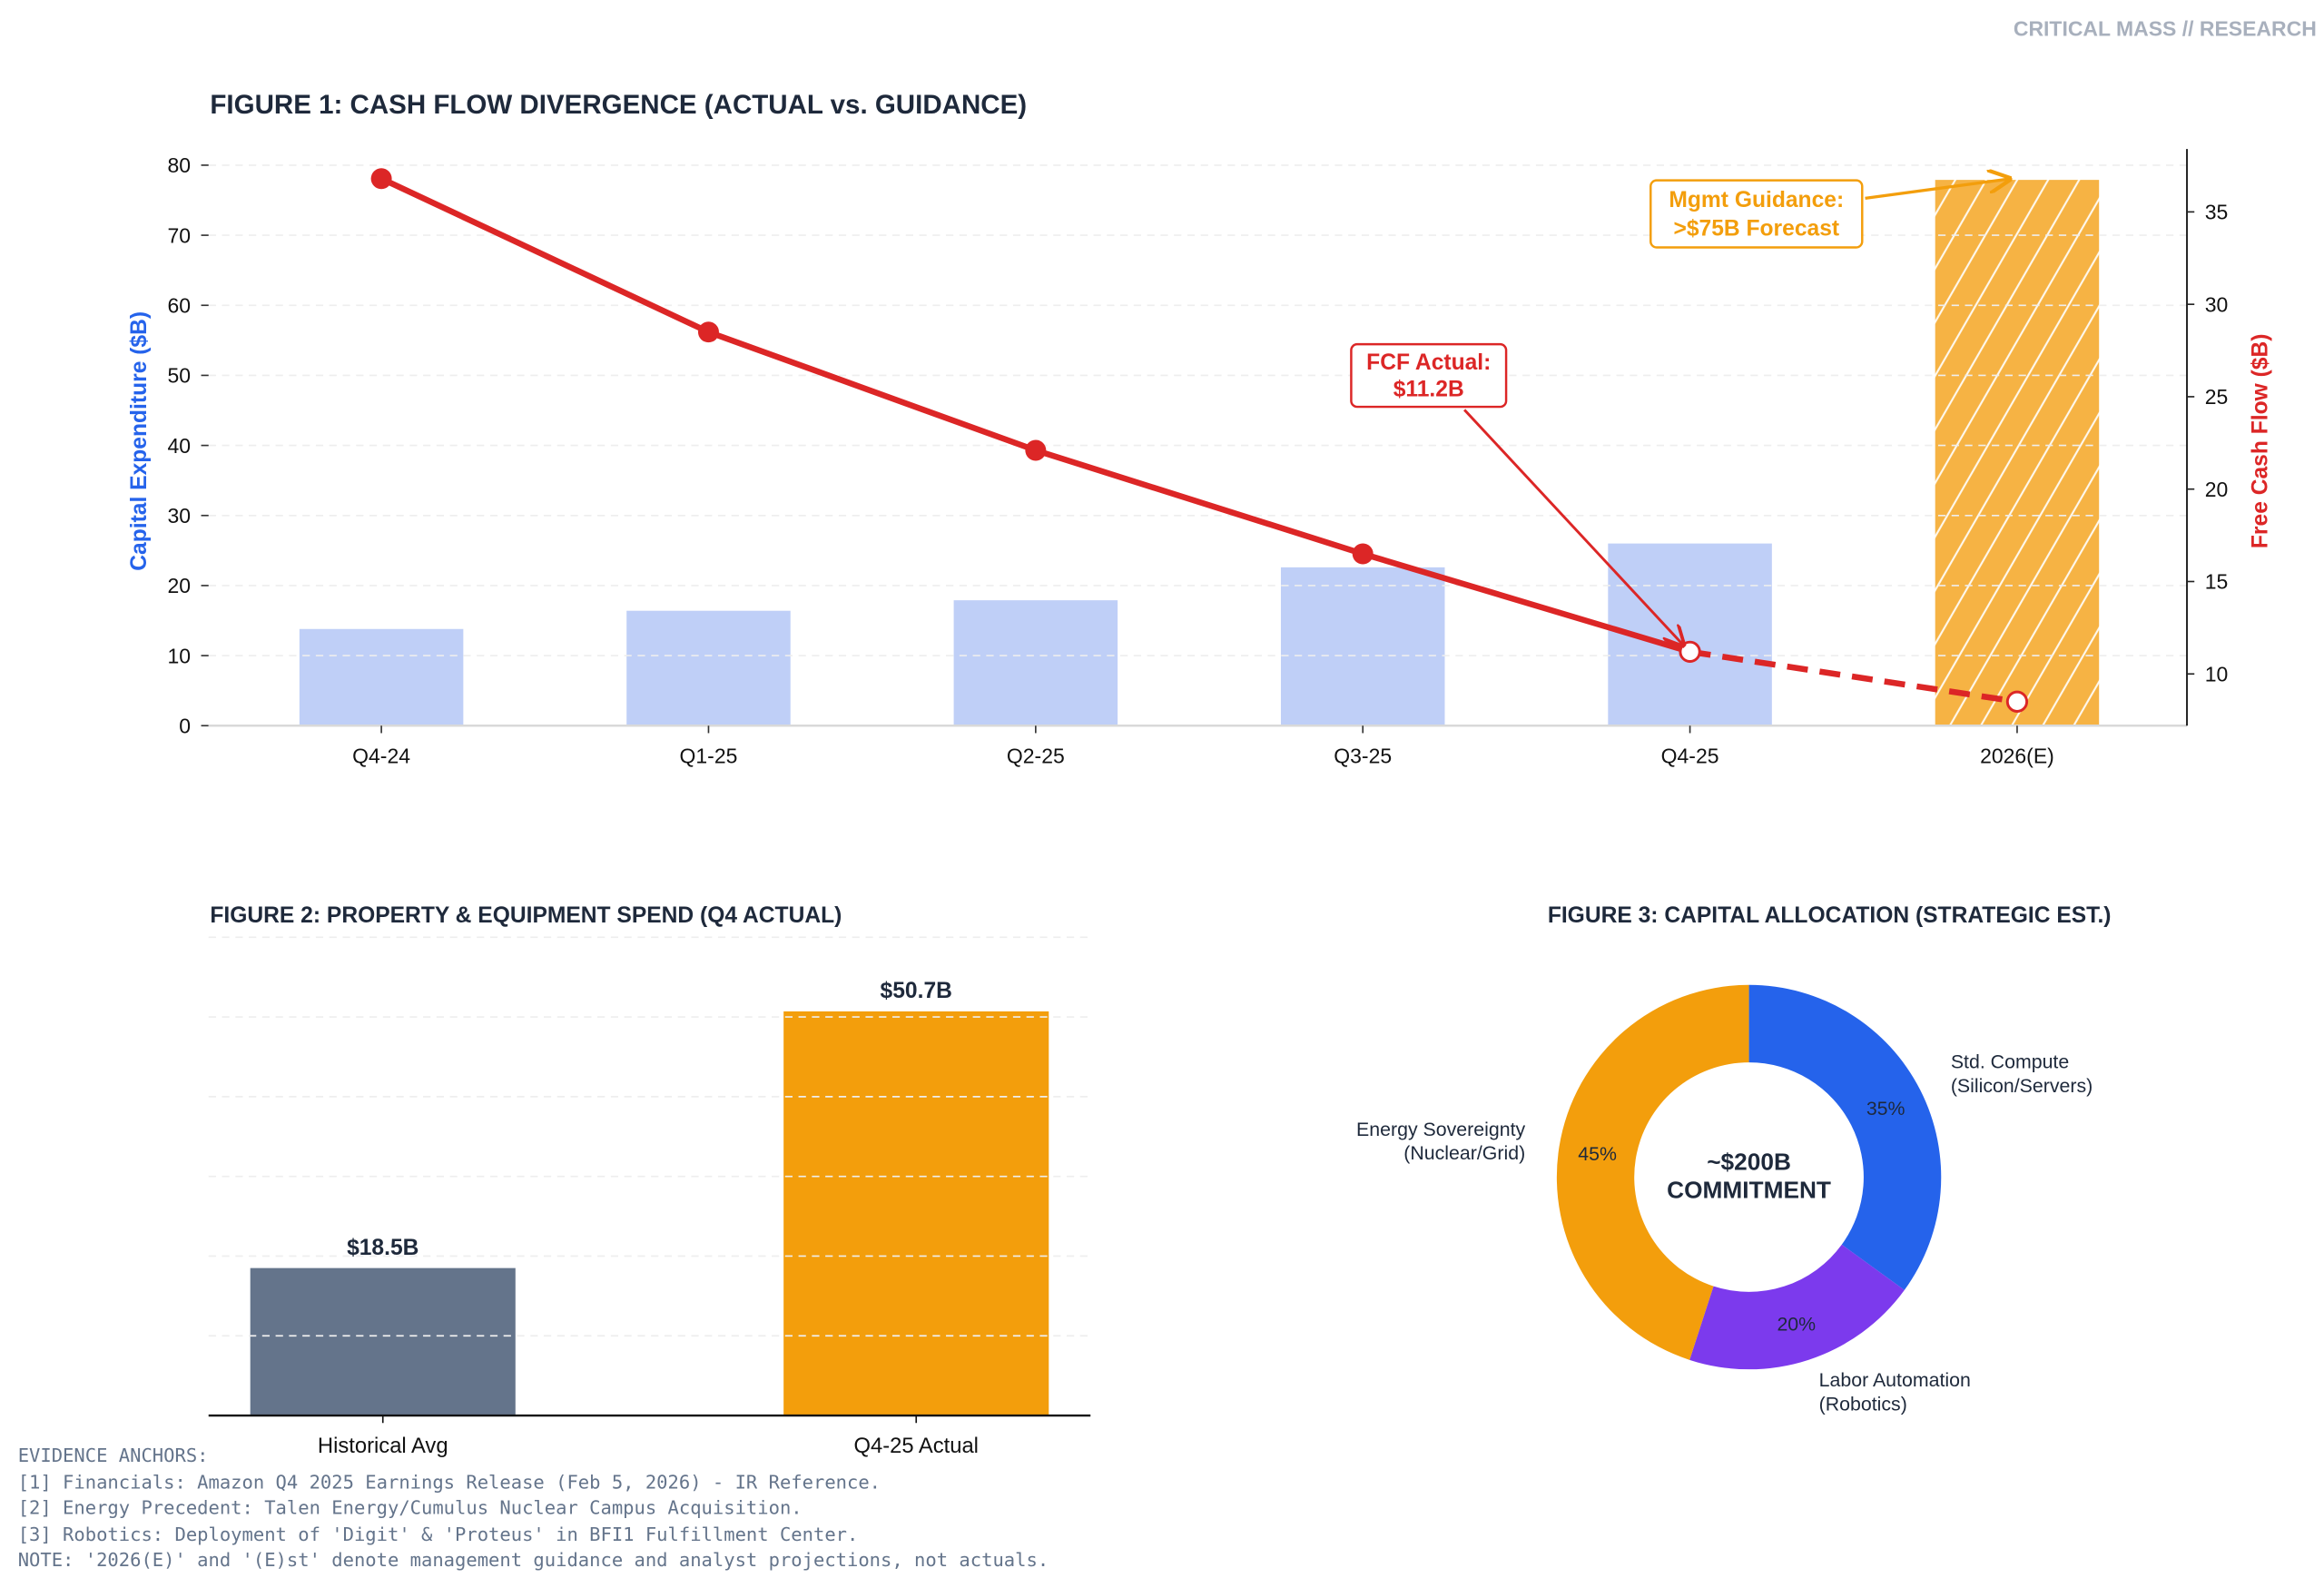  I want to click on donut-center-line2: COMMITMENT, so click(1749, 1189).